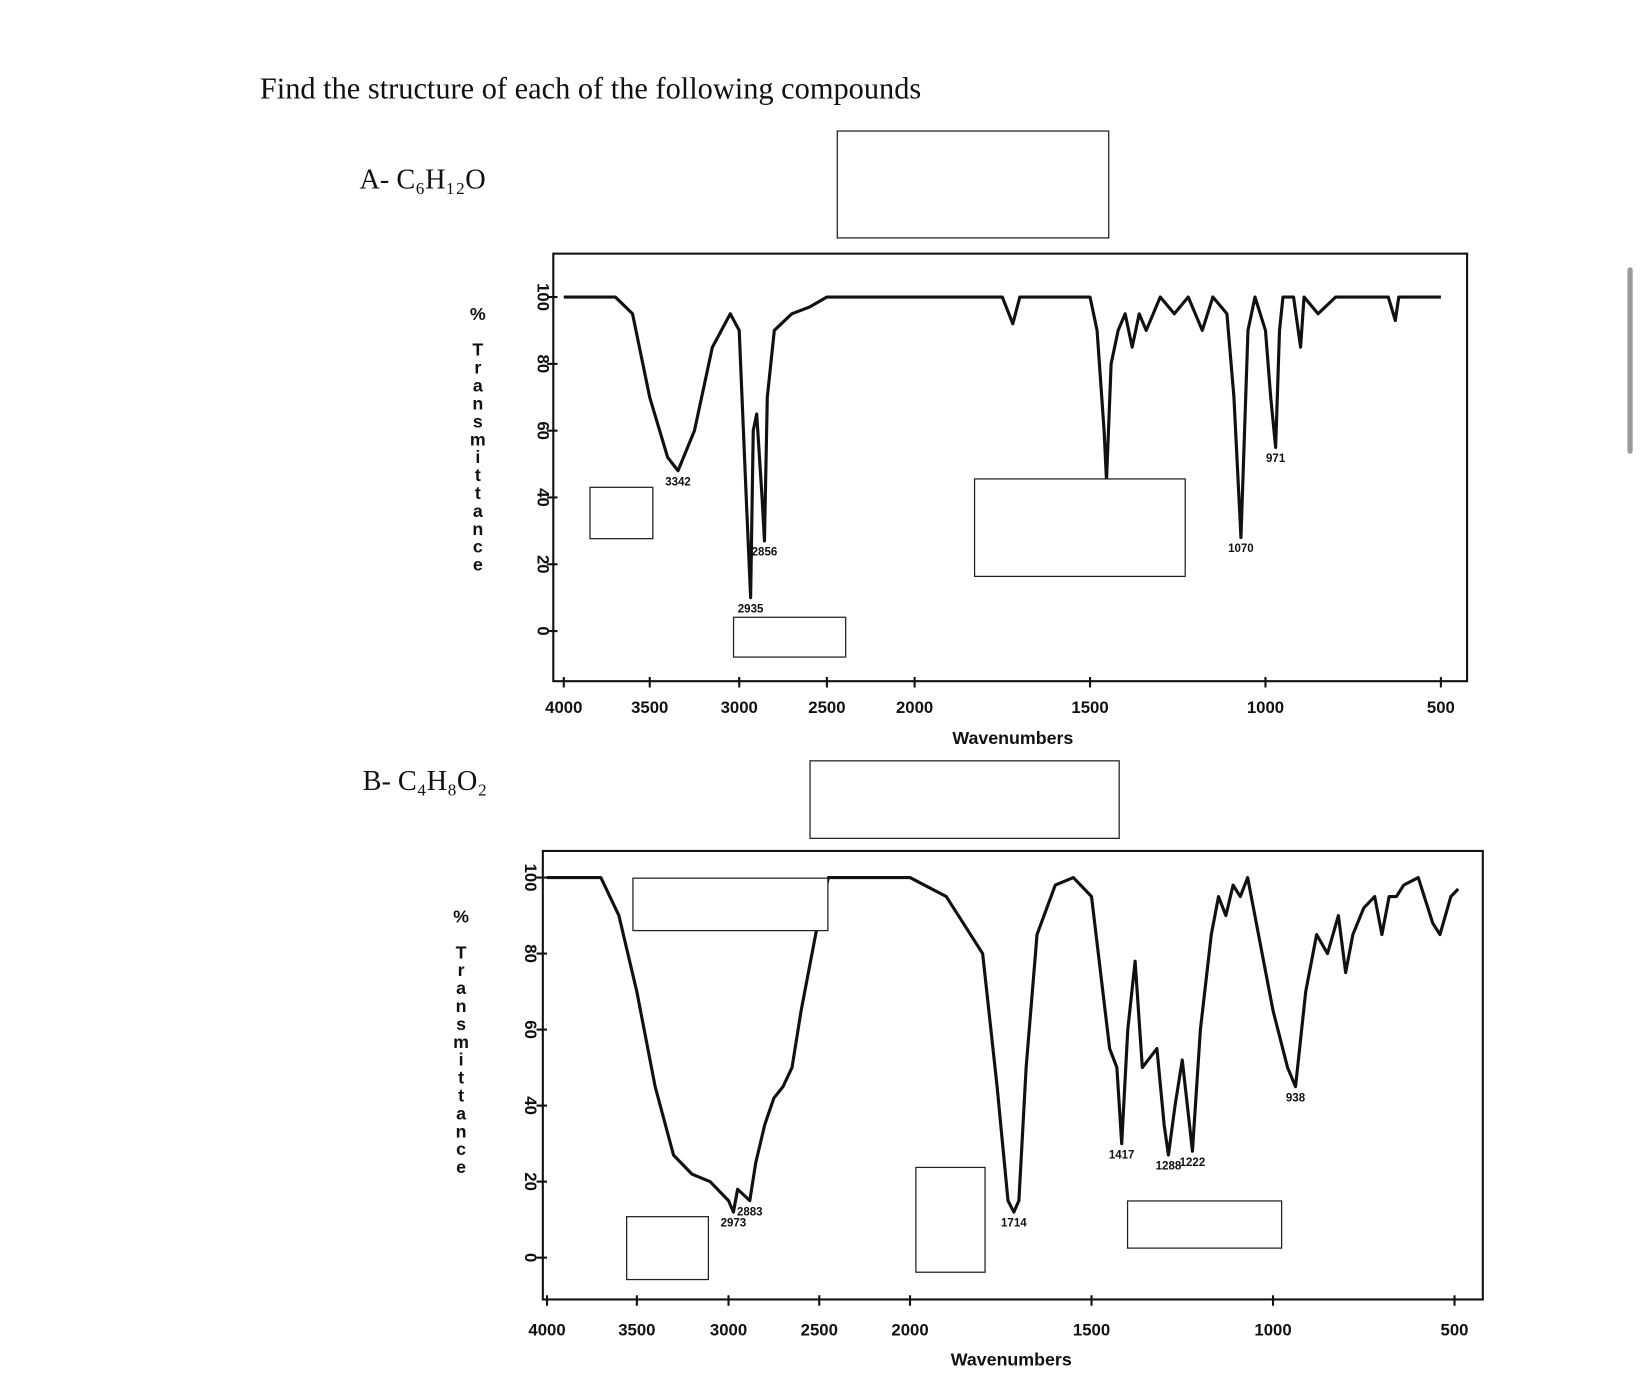  I want to click on peak-label: 1070, so click(1241, 549).